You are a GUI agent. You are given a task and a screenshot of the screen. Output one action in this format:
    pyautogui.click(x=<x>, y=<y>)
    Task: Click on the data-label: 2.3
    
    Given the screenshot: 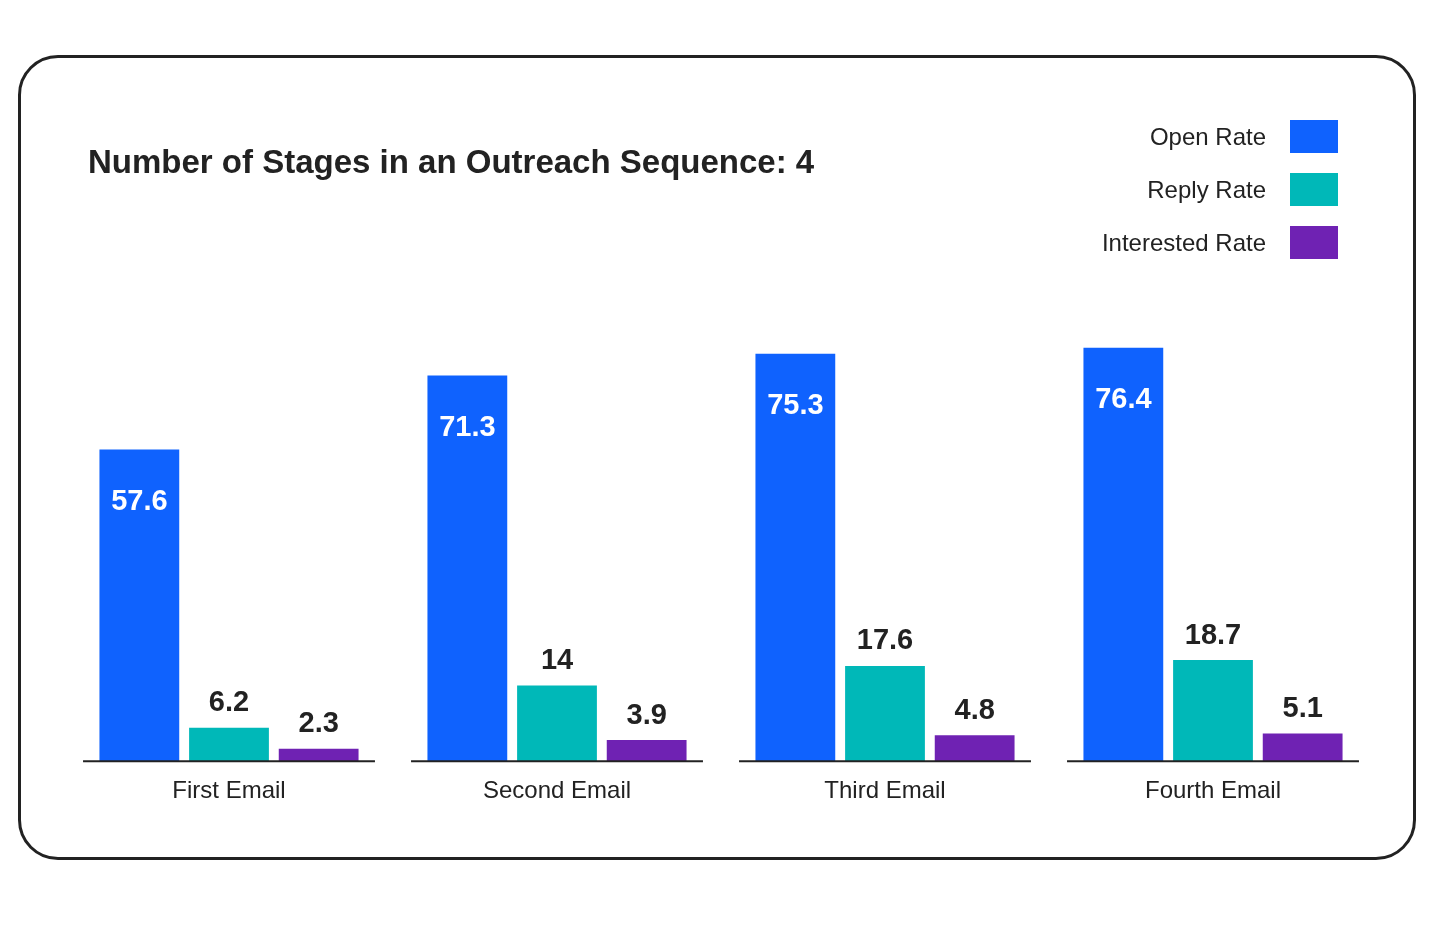 What is the action you would take?
    pyautogui.click(x=318, y=722)
    